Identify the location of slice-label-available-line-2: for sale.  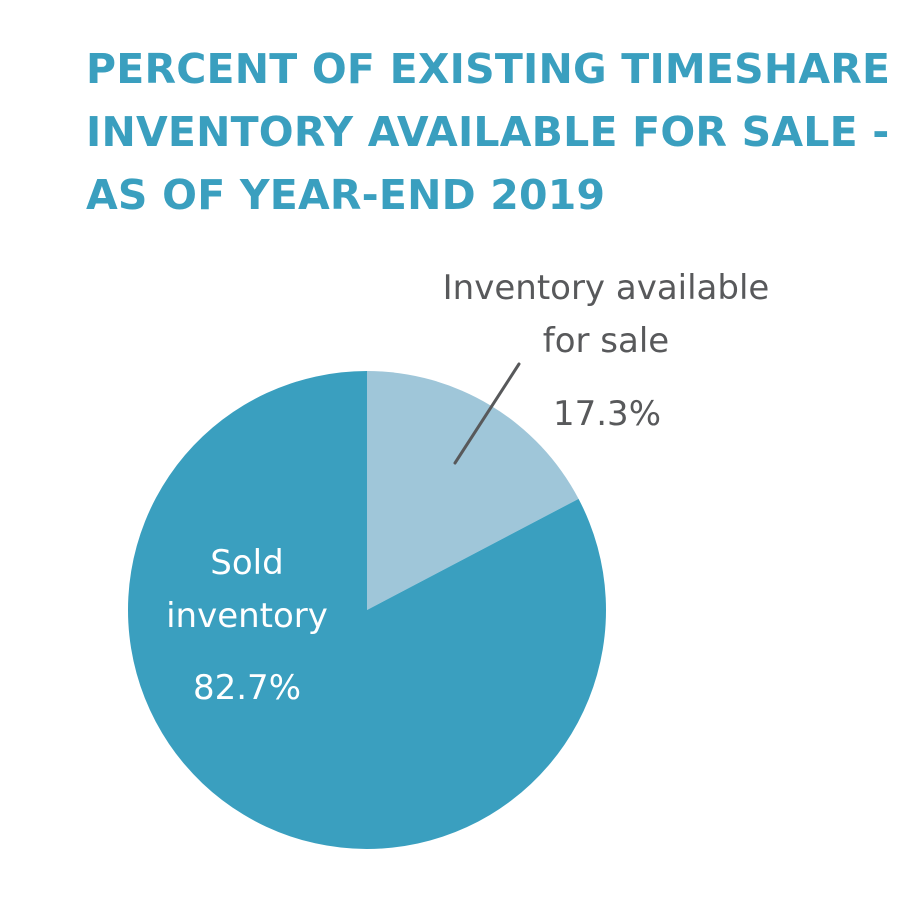
(606, 341).